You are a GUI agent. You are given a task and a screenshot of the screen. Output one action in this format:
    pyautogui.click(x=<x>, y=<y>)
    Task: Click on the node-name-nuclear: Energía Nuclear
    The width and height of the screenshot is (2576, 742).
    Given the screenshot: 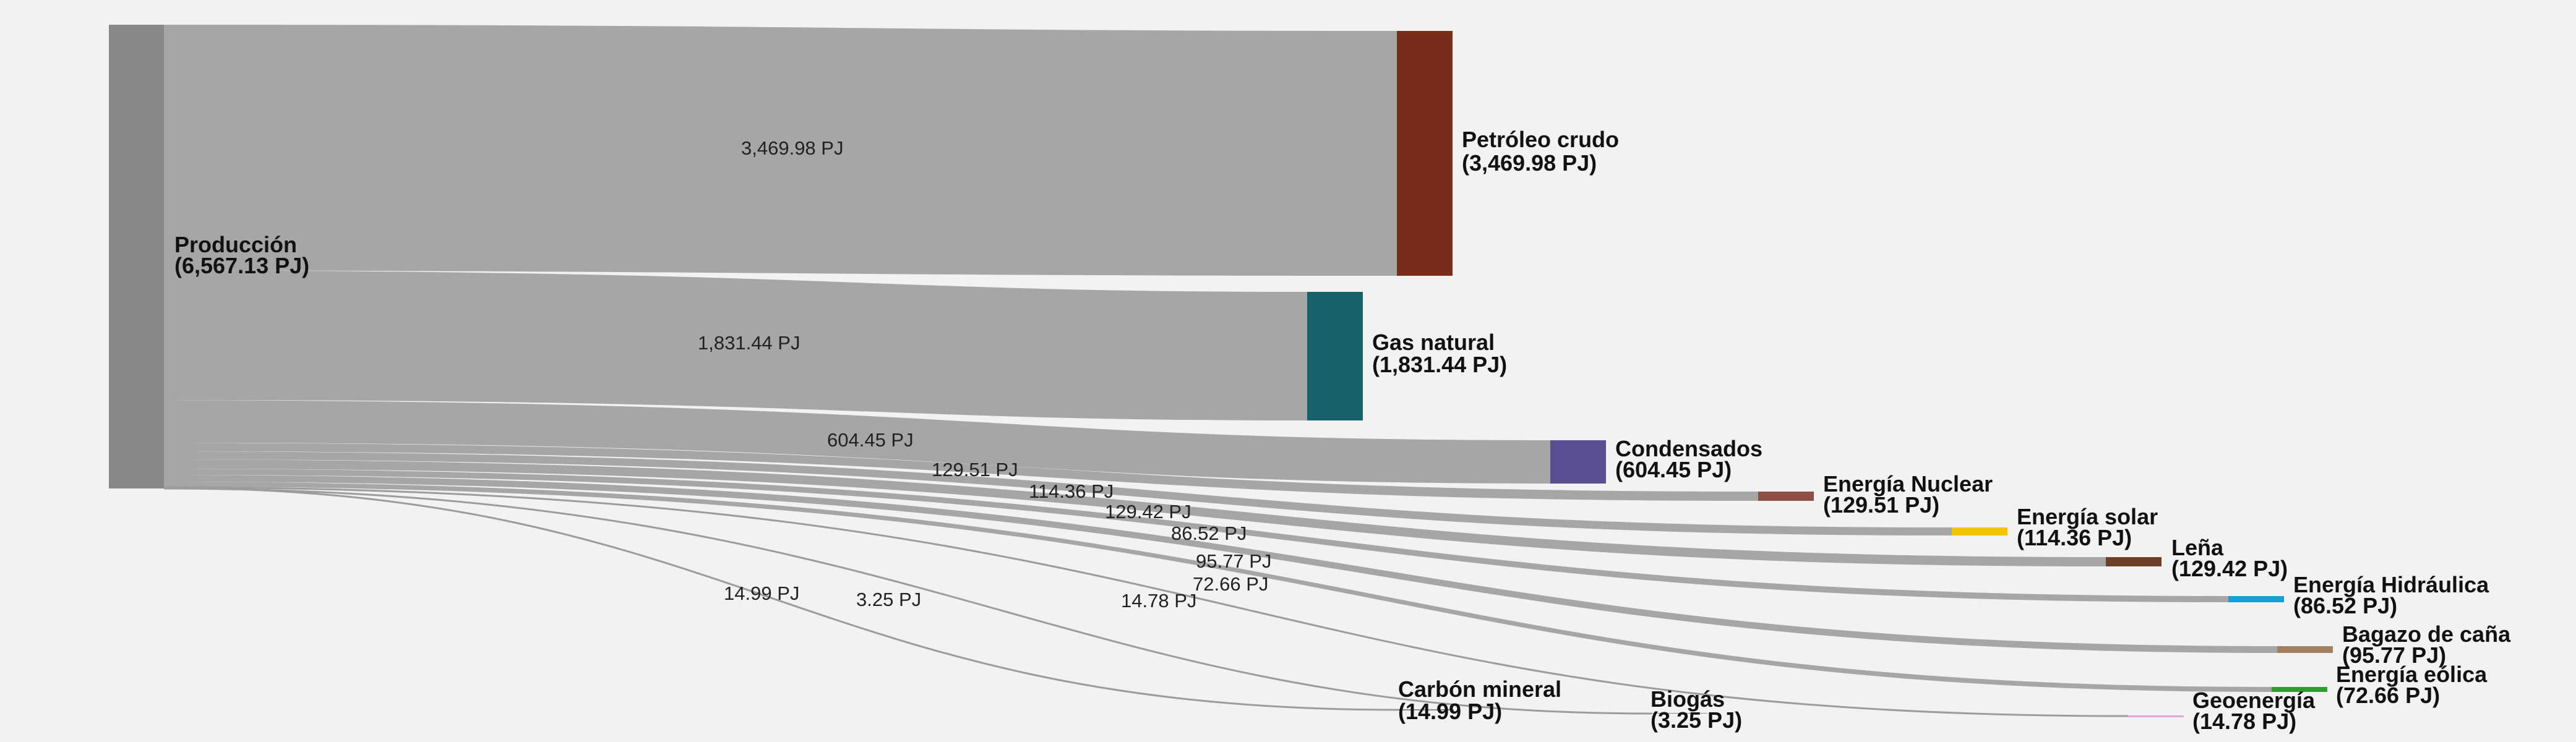 What is the action you would take?
    pyautogui.click(x=1908, y=484)
    